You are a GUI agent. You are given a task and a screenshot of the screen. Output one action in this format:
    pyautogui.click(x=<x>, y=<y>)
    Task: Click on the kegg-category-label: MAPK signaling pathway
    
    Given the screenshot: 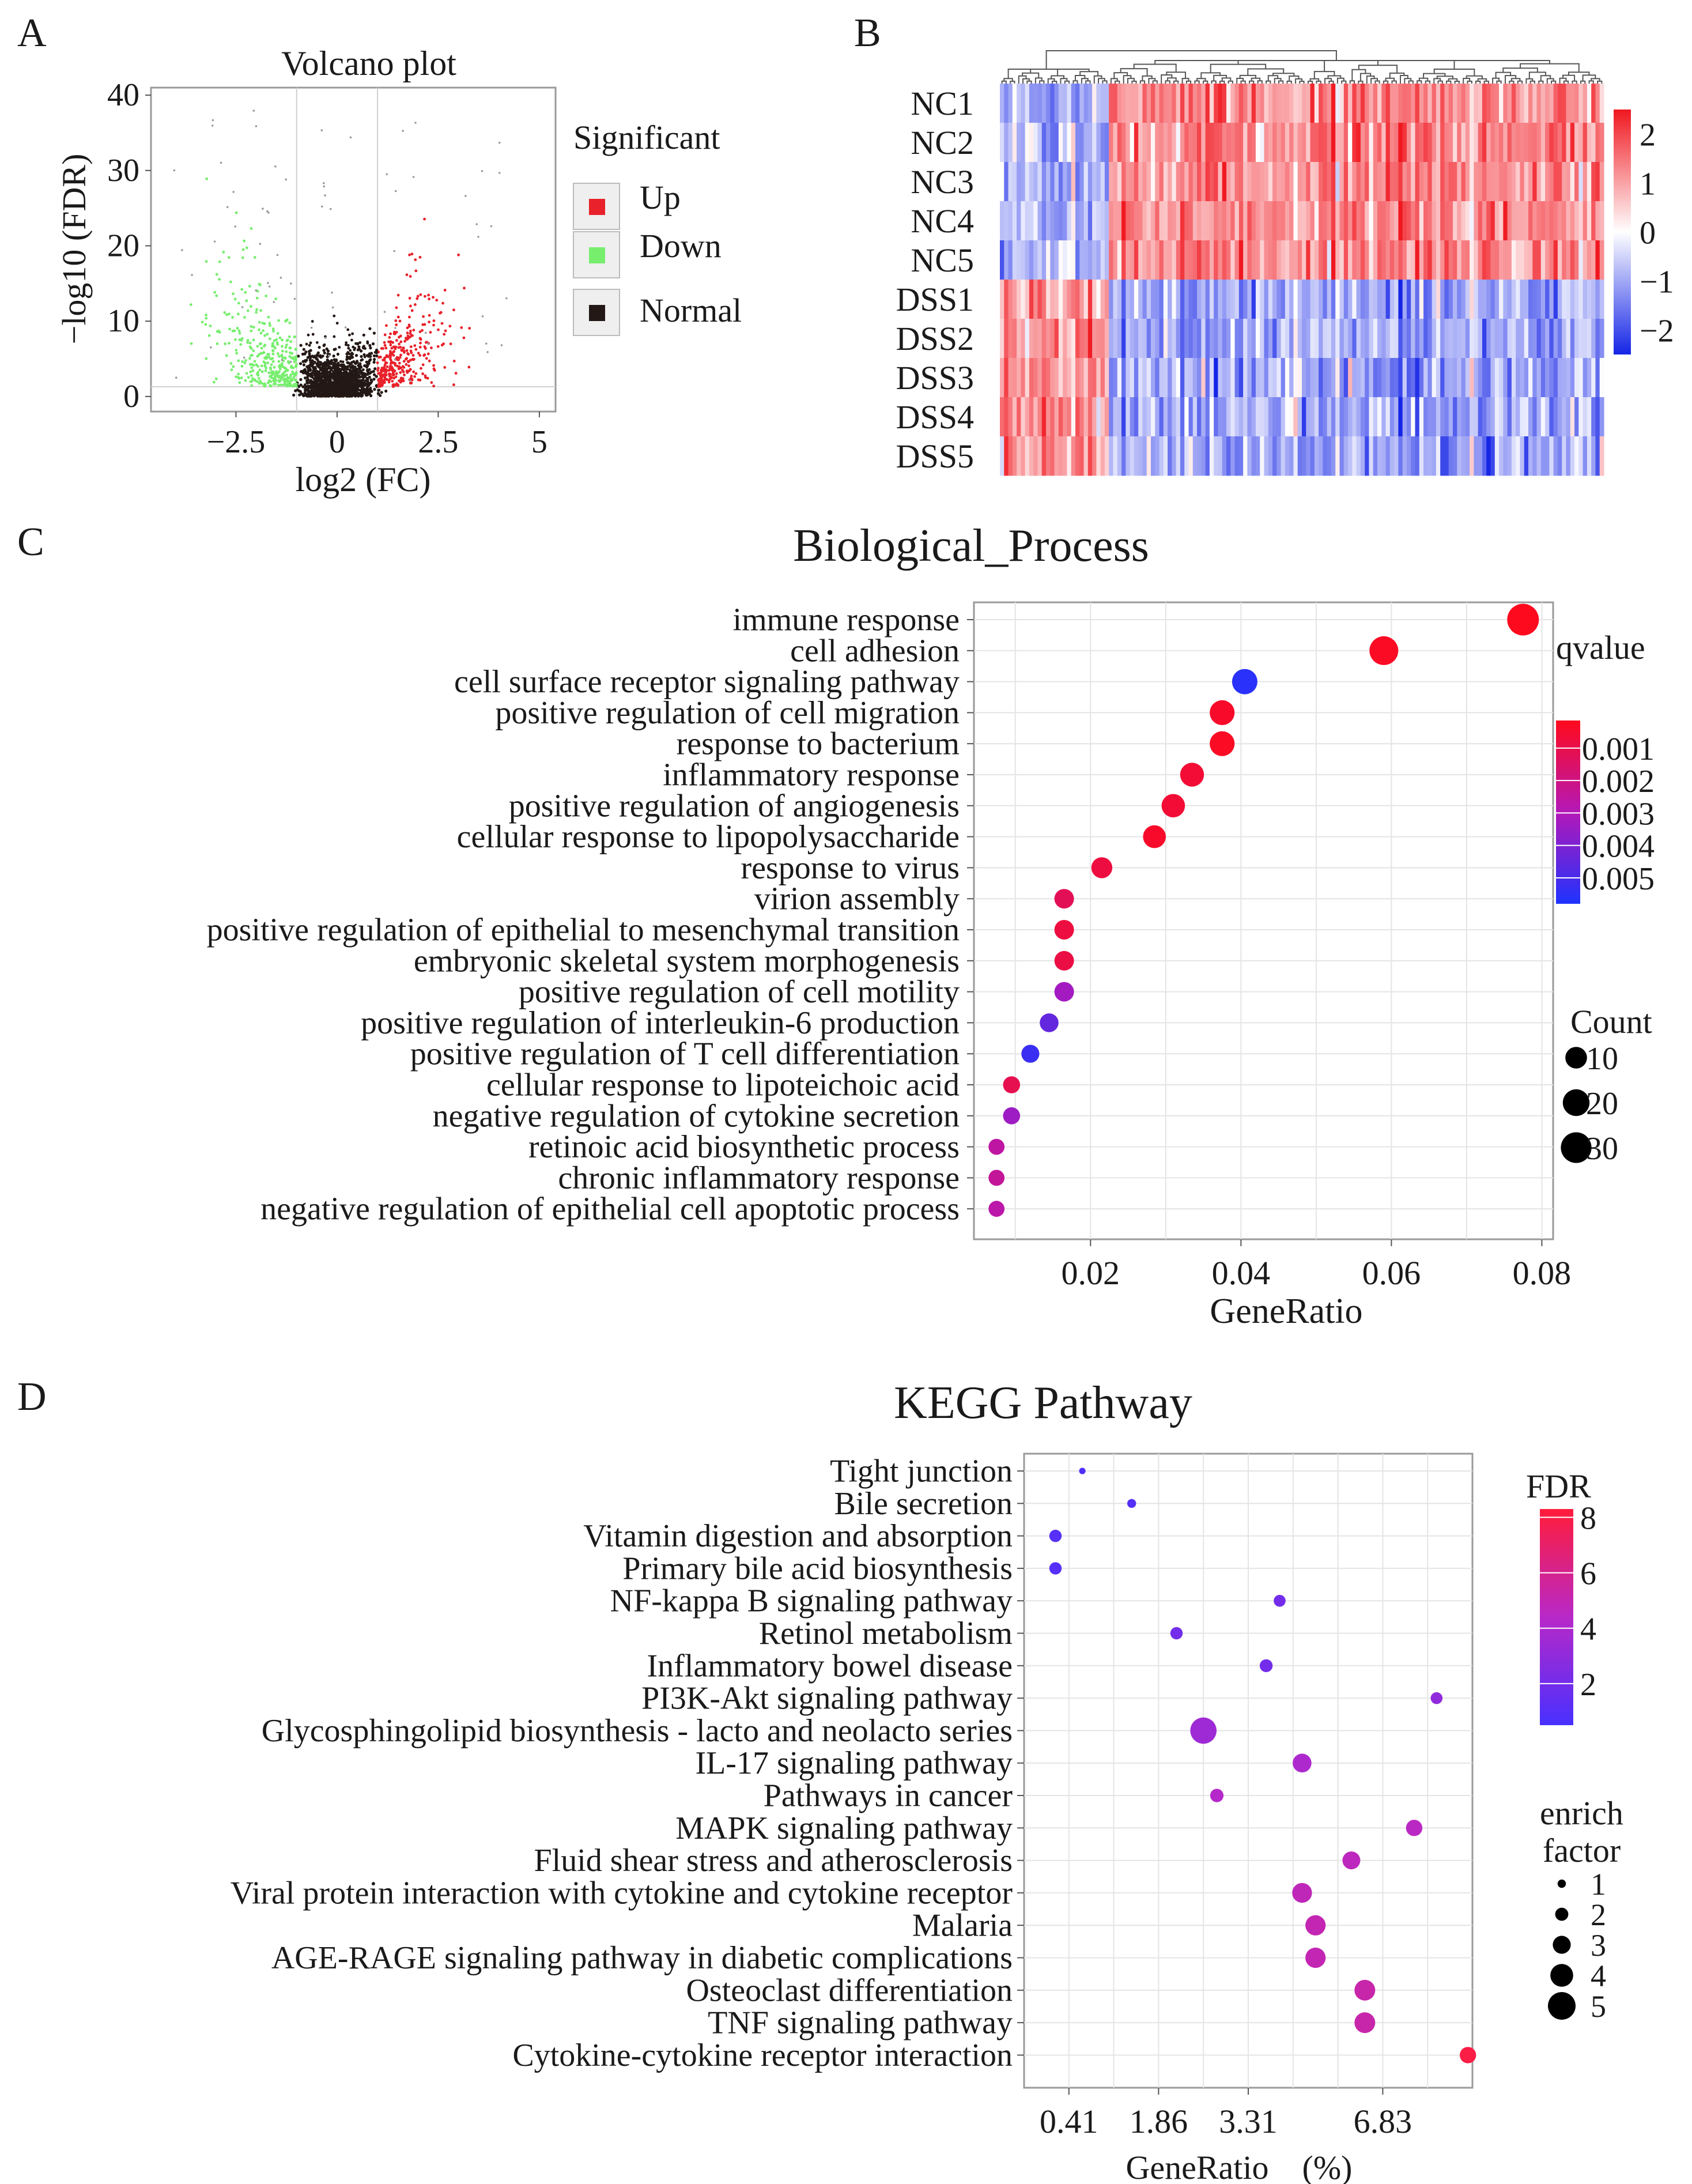 What is the action you would take?
    pyautogui.click(x=844, y=1828)
    